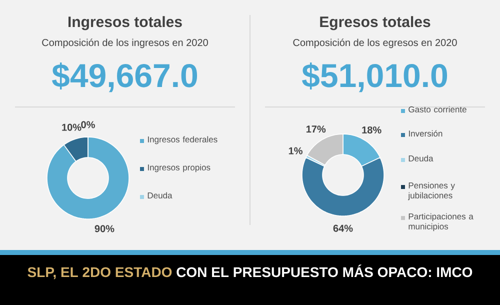  What do you see at coordinates (88, 124) in the screenshot?
I see `text: 0%` at bounding box center [88, 124].